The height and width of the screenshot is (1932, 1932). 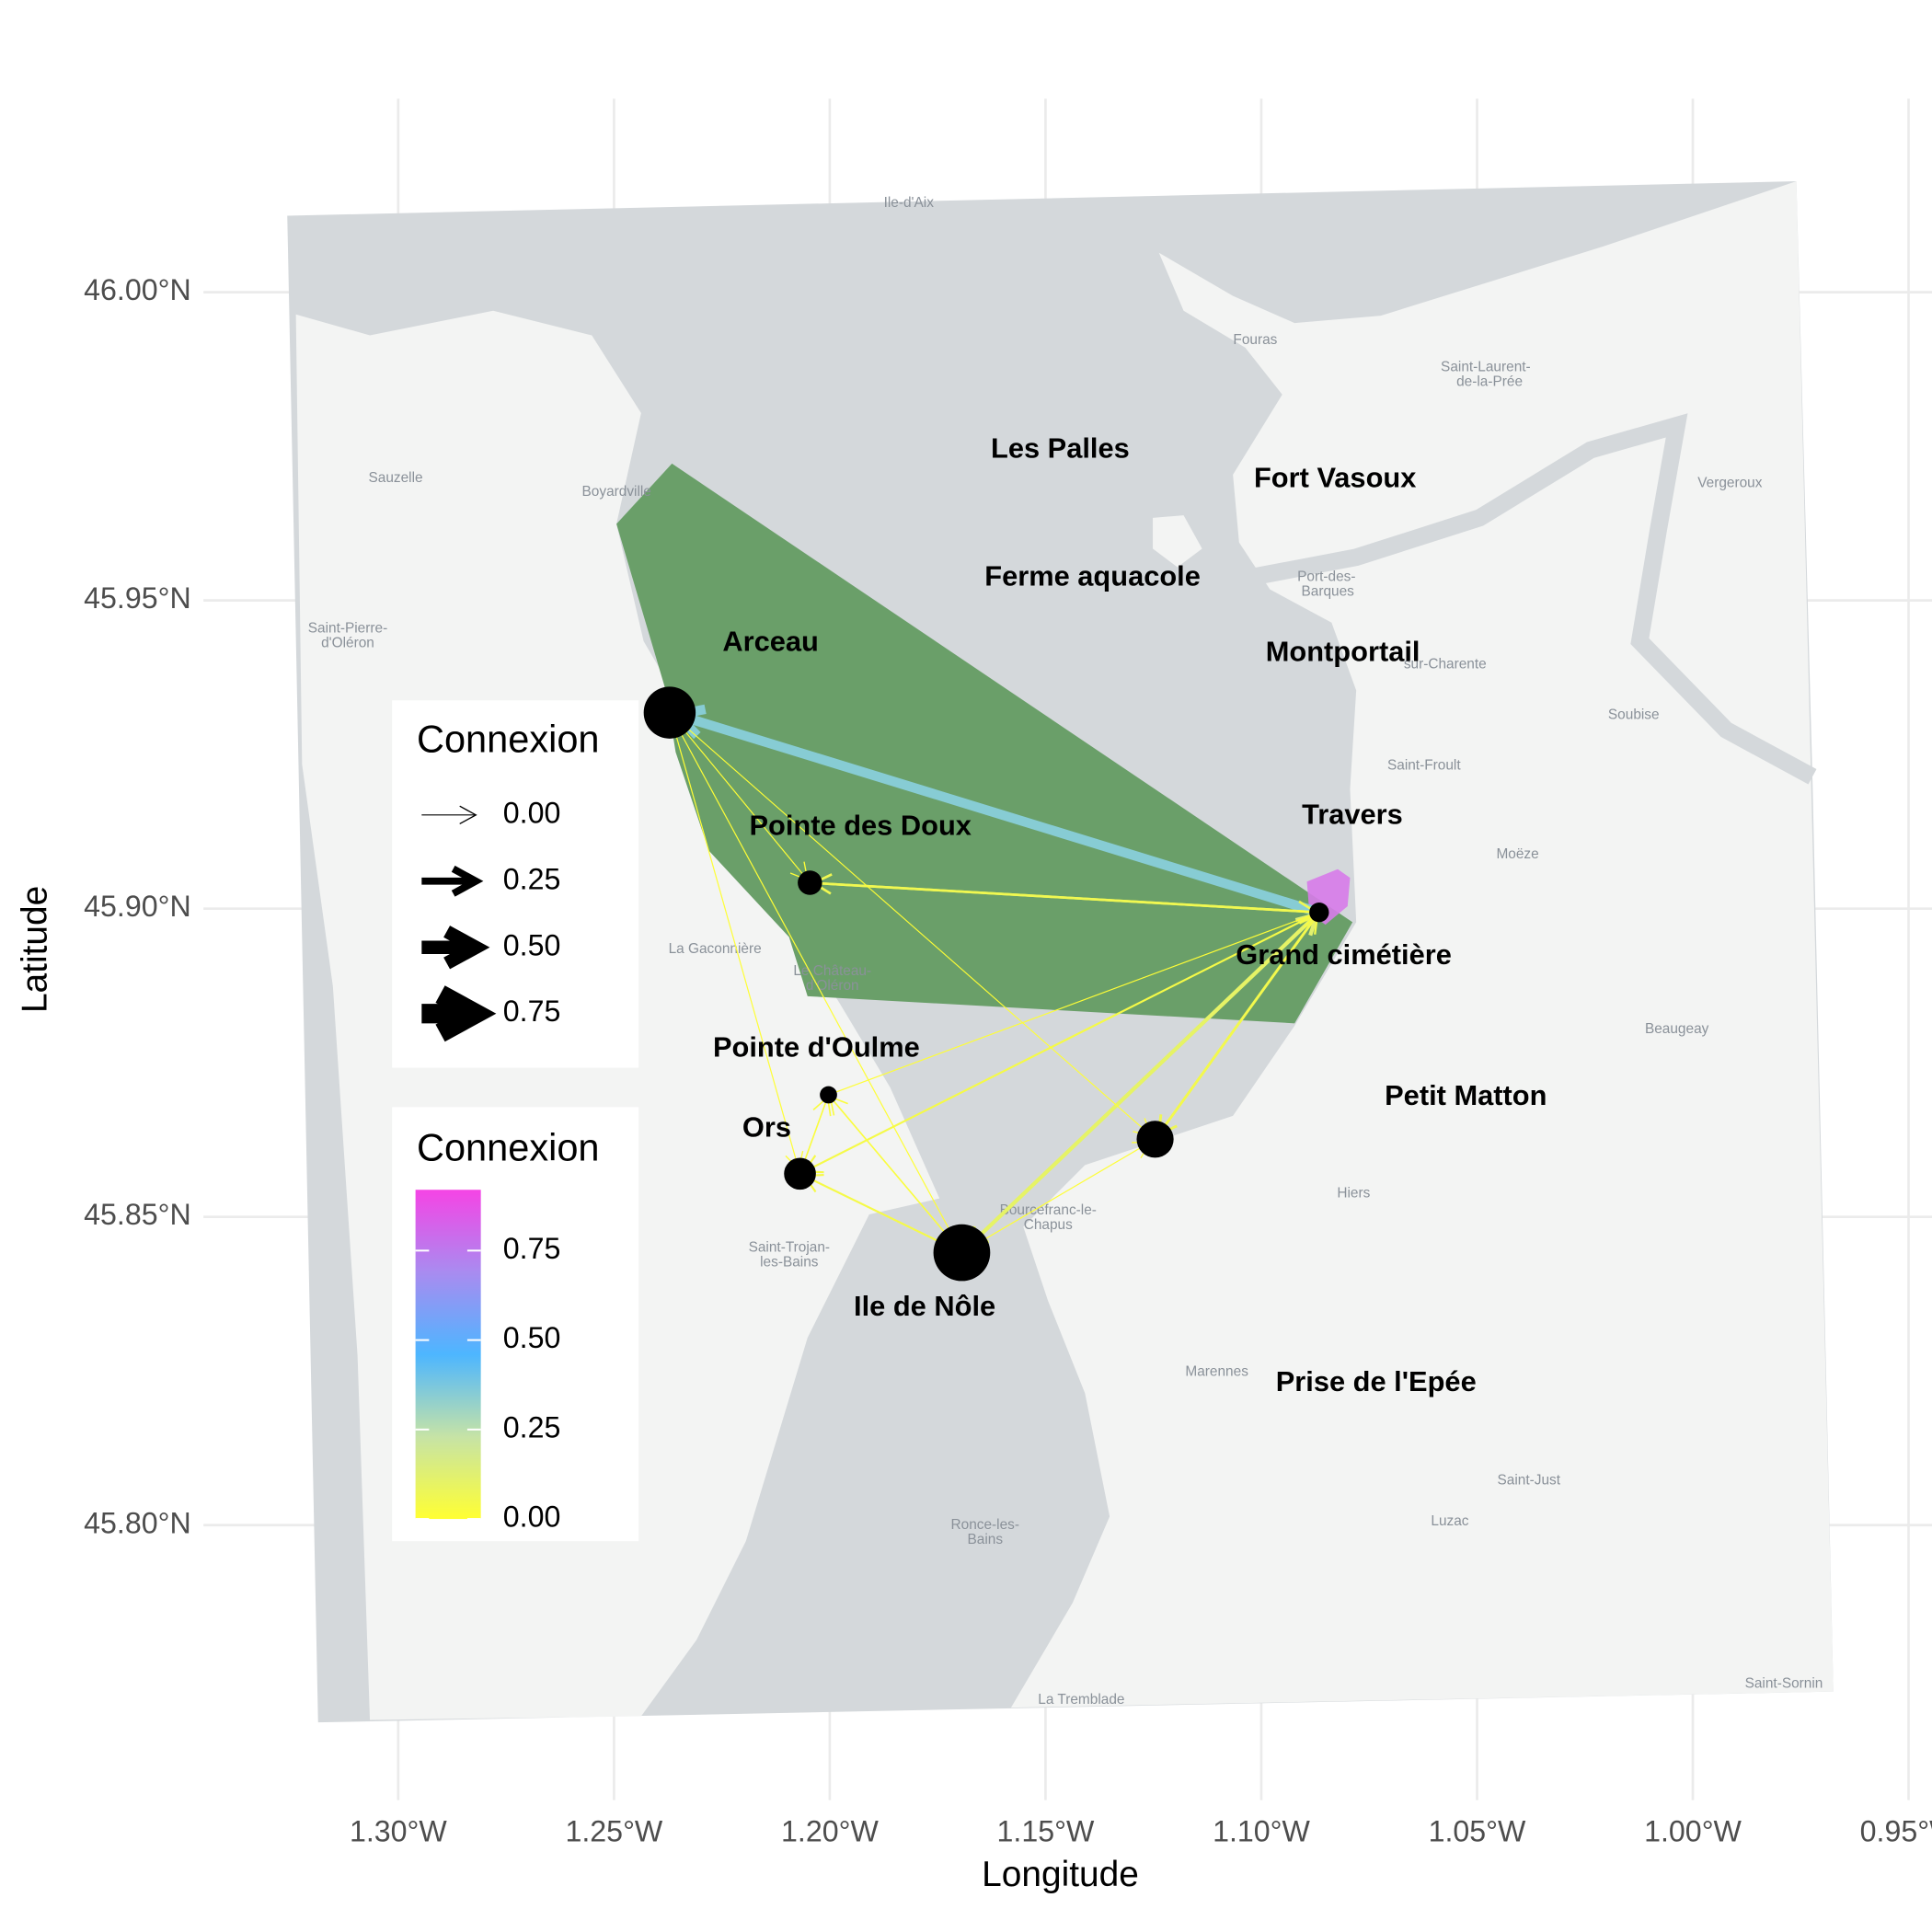 What do you see at coordinates (1343, 651) in the screenshot?
I see `site-label: Montportail` at bounding box center [1343, 651].